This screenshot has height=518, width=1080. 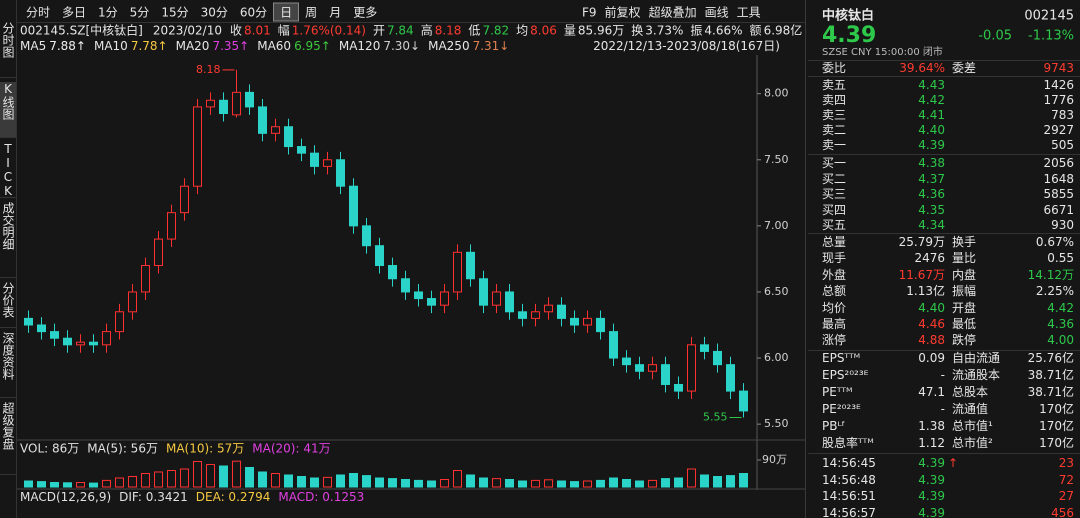 What do you see at coordinates (931, 85) in the screenshot?
I see `order-price: 4.43` at bounding box center [931, 85].